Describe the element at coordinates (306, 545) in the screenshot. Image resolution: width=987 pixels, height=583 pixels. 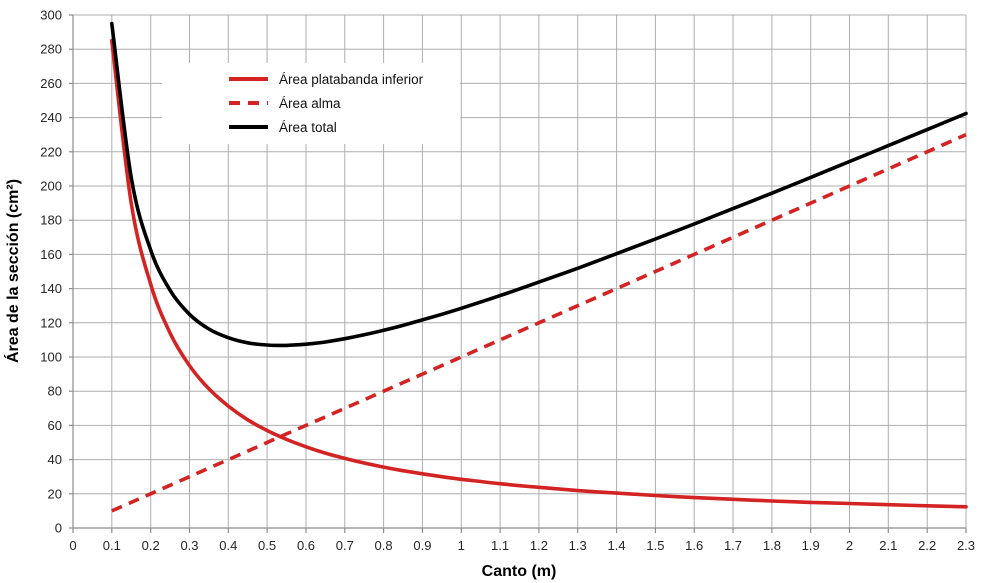
I see `x-tick-label: 0.6` at that location.